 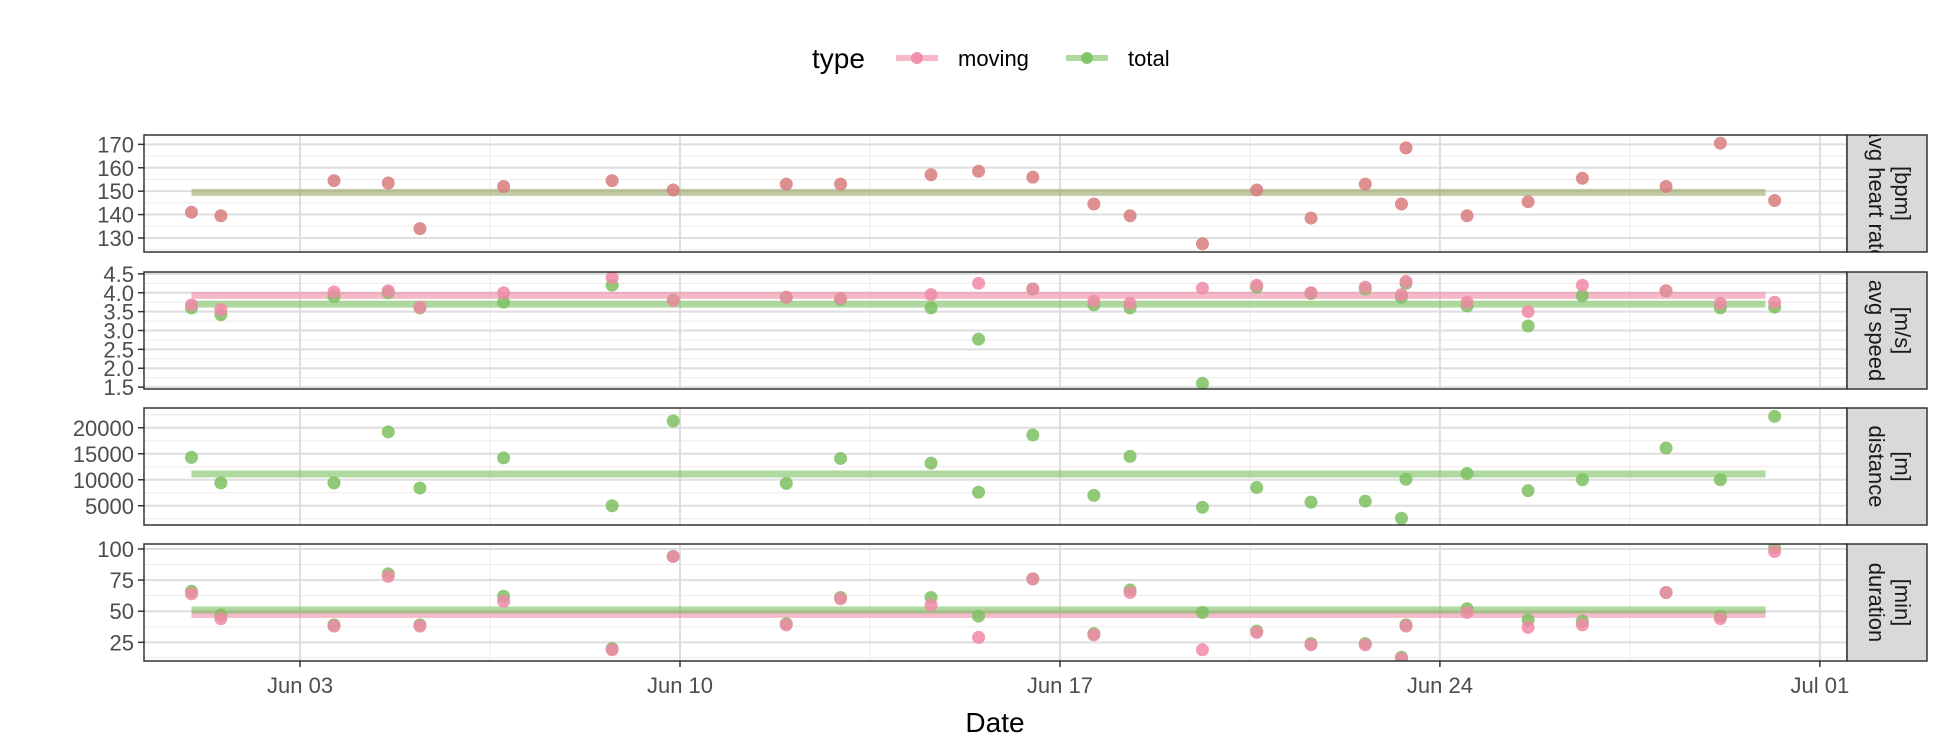 What do you see at coordinates (993, 58) in the screenshot?
I see `legend-label-moving: moving` at bounding box center [993, 58].